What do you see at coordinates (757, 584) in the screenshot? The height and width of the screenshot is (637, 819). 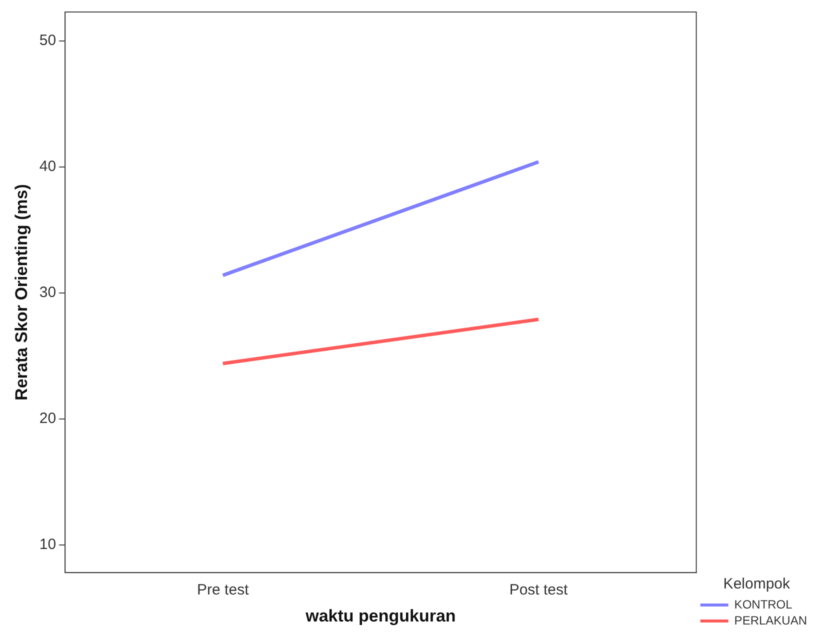 I see `legend-title: Kelompok` at bounding box center [757, 584].